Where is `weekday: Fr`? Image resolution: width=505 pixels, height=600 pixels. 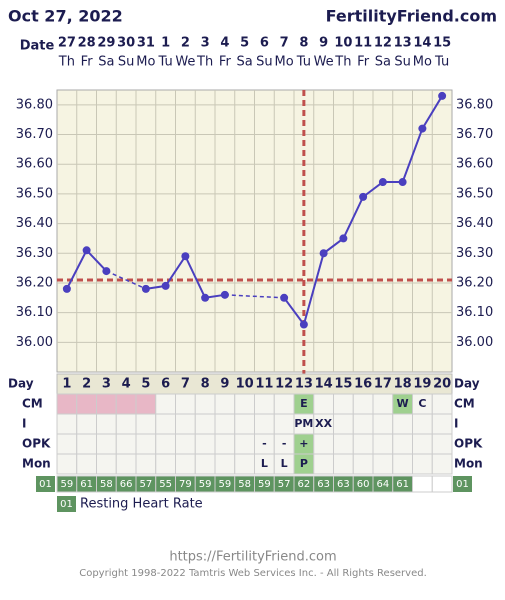
weekday: Fr is located at coordinates (87, 62).